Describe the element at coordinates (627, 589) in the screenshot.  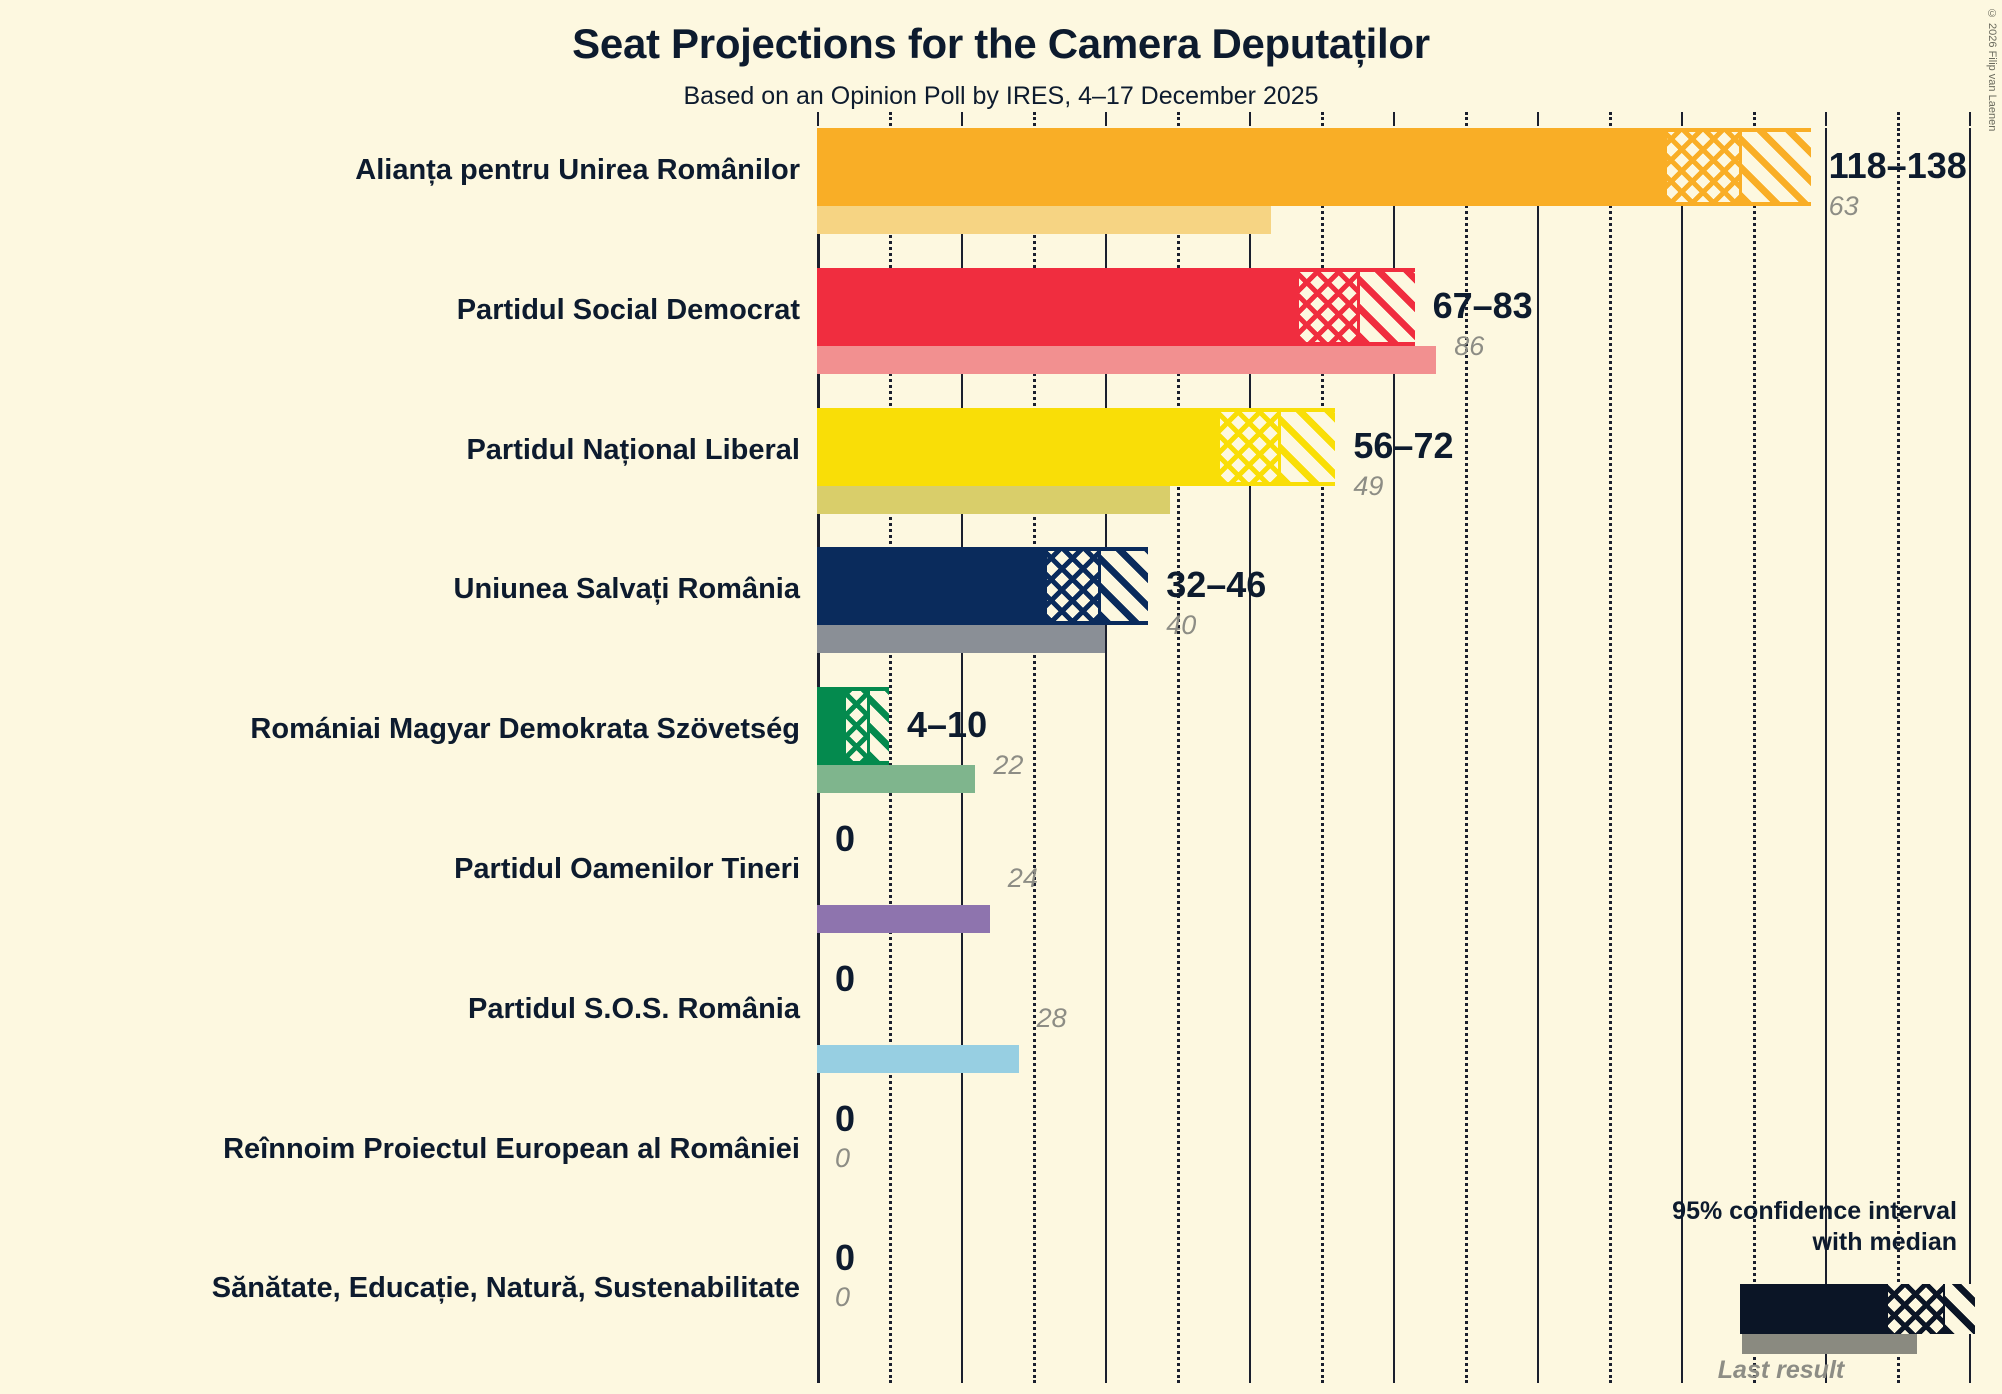
I see `party-label: Uniunea Salvați România` at that location.